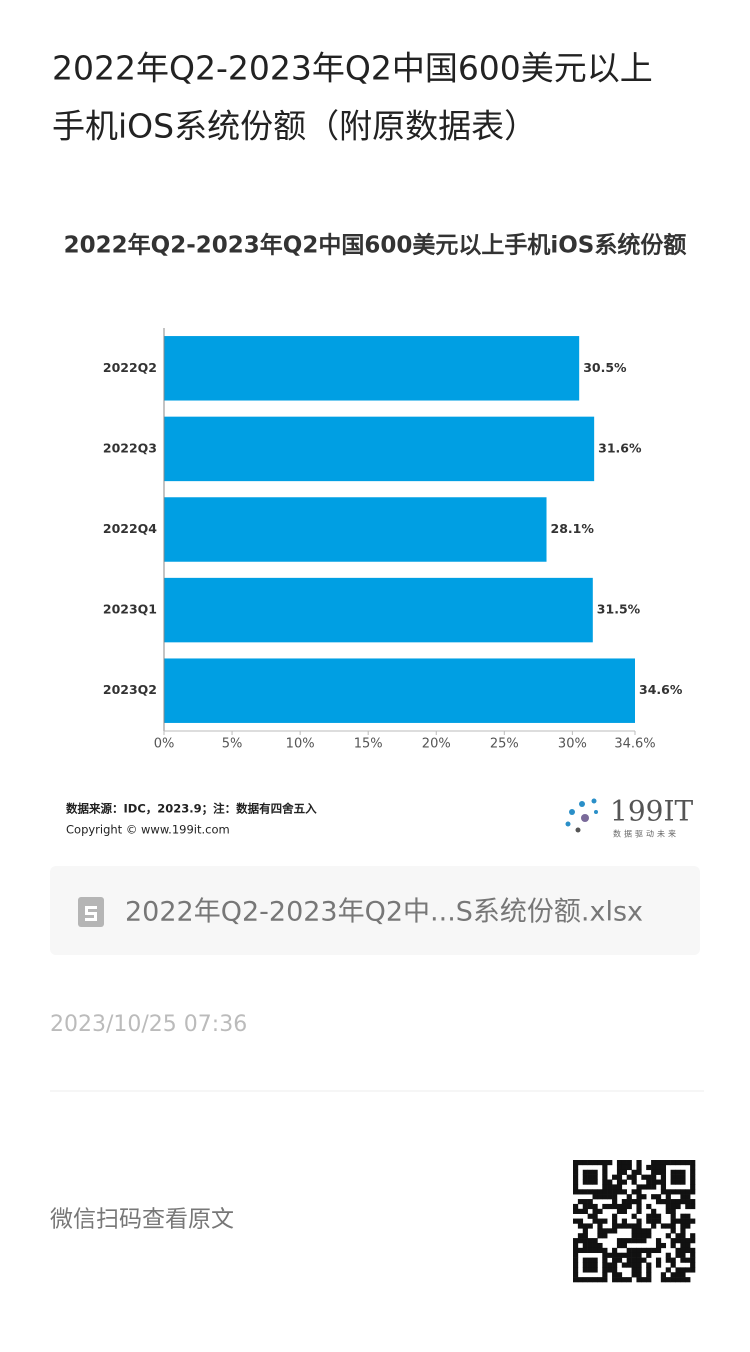 The image size is (750, 1352). Describe the element at coordinates (91, 913) in the screenshot. I see `file-icon-glyph` at that location.